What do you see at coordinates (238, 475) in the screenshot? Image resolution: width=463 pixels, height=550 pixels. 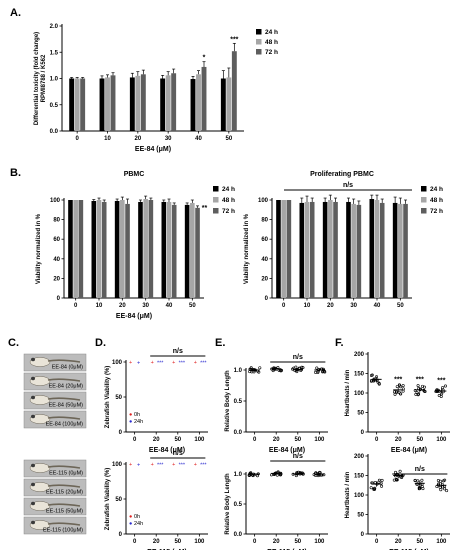 I see `y-tick-label: 1.0` at bounding box center [238, 475].